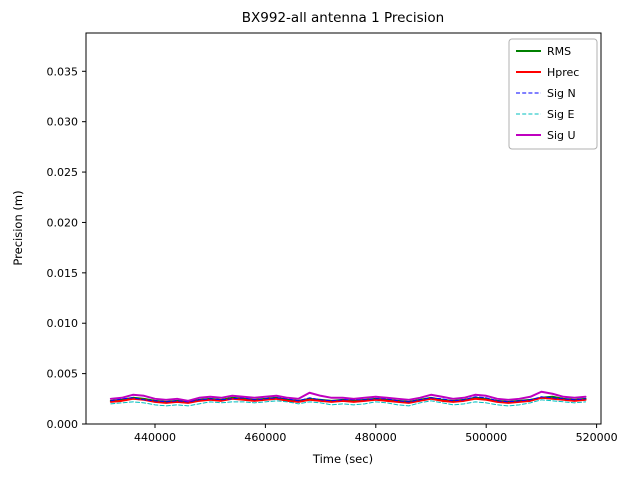 This screenshot has height=480, width=640. I want to click on chart-title: BX992-all antenna 1 Precision, so click(343, 18).